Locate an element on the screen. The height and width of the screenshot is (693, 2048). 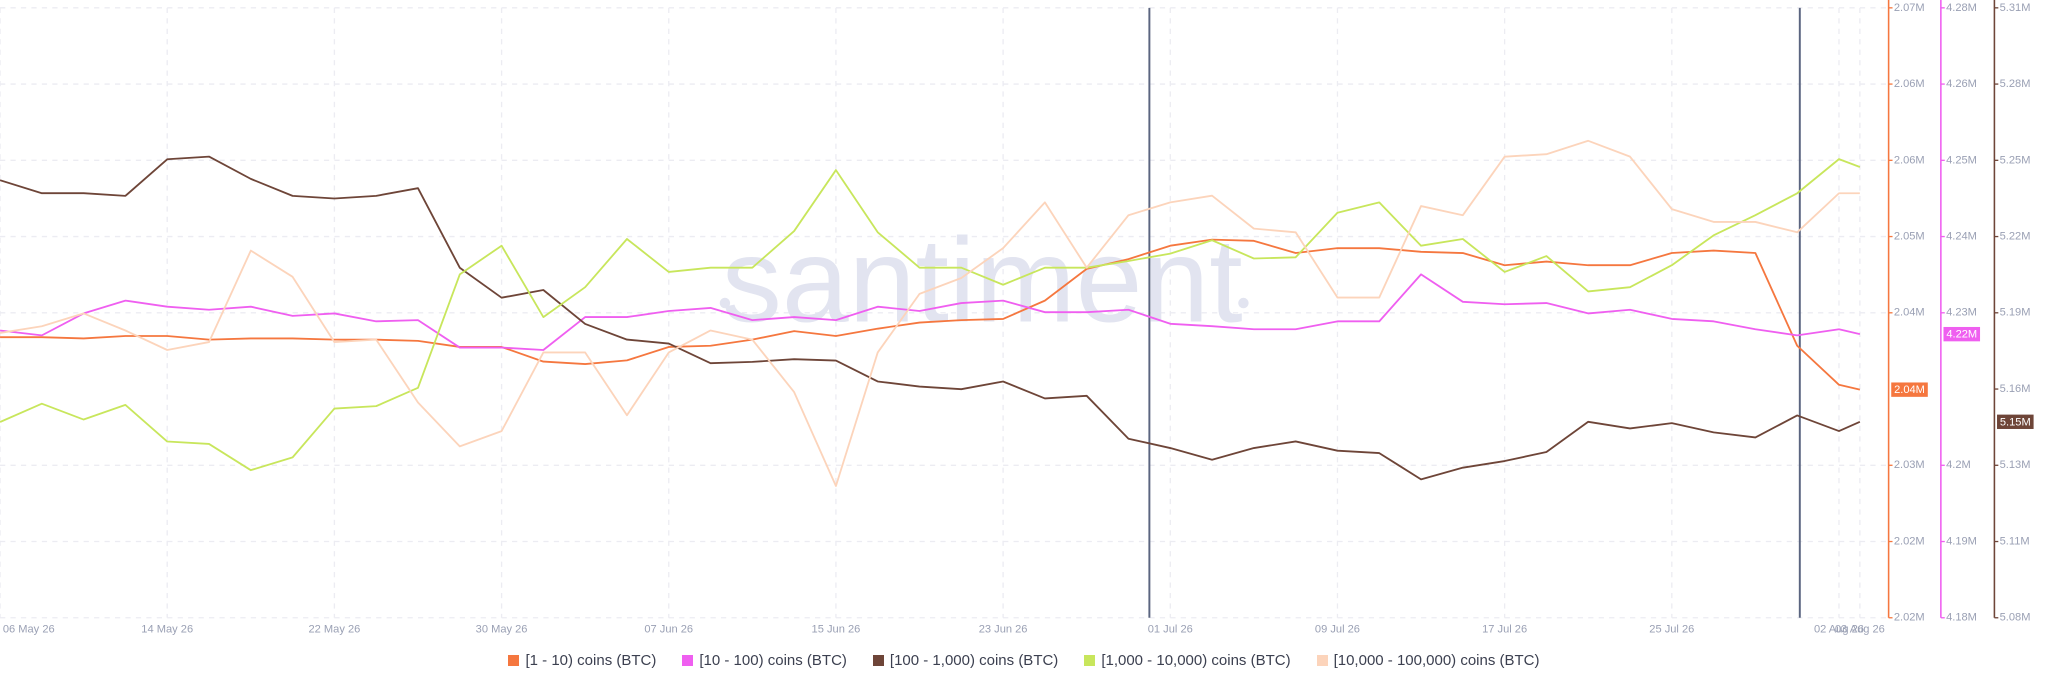
y-tick-label: 5.22M is located at coordinates (2015, 236).